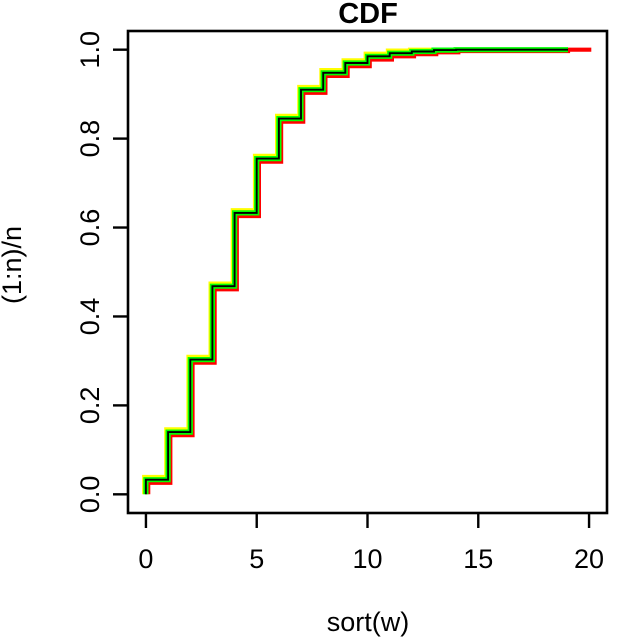 This screenshot has width=640, height=640. What do you see at coordinates (90, 406) in the screenshot?
I see `y-tick-label: 0.2` at bounding box center [90, 406].